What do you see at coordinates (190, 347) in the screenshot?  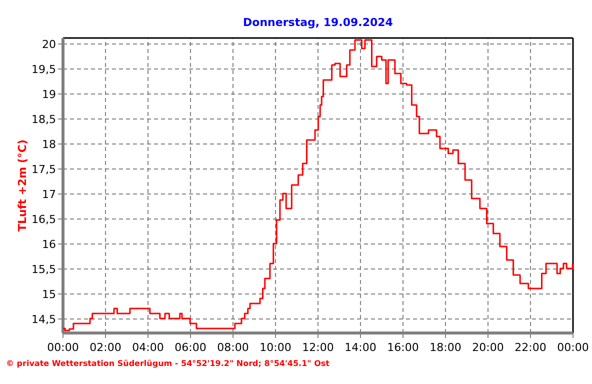 I see `x-tick-label: 06:00` at bounding box center [190, 347].